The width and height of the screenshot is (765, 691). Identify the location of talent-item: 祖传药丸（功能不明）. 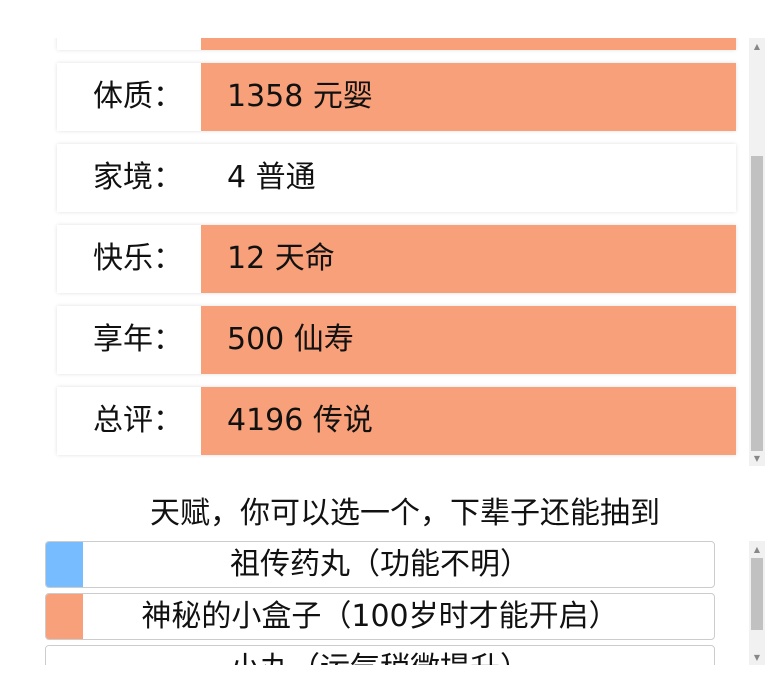
(380, 564).